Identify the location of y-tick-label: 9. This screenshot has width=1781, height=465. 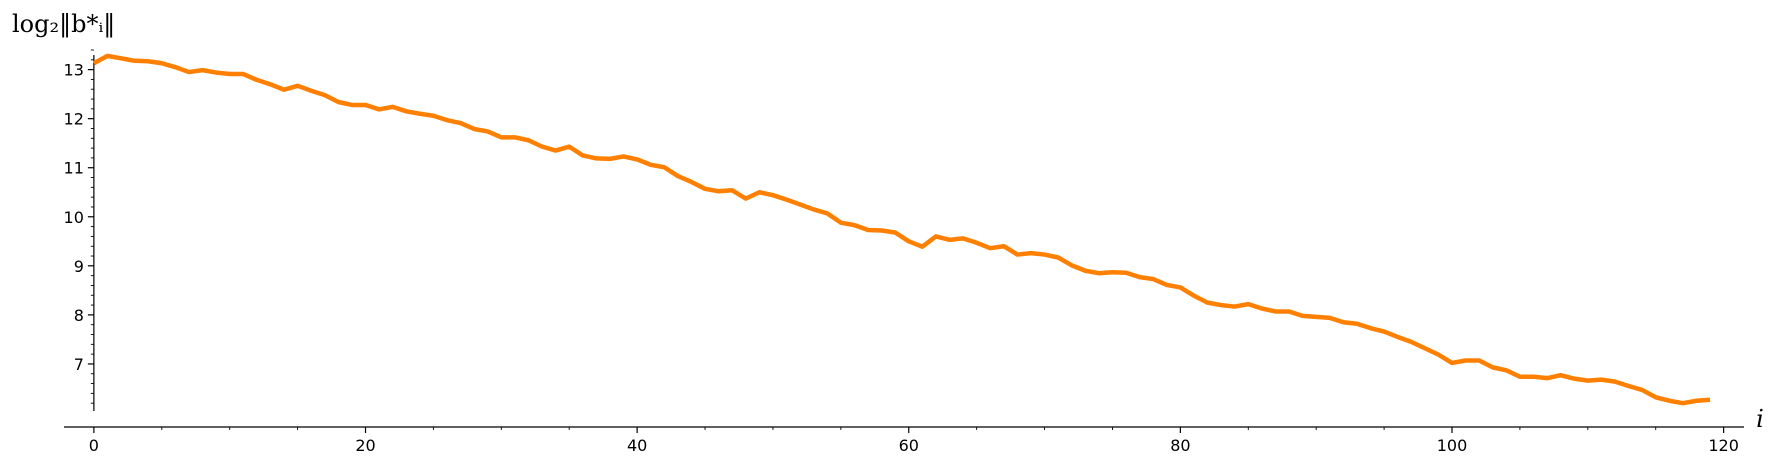
(79, 266).